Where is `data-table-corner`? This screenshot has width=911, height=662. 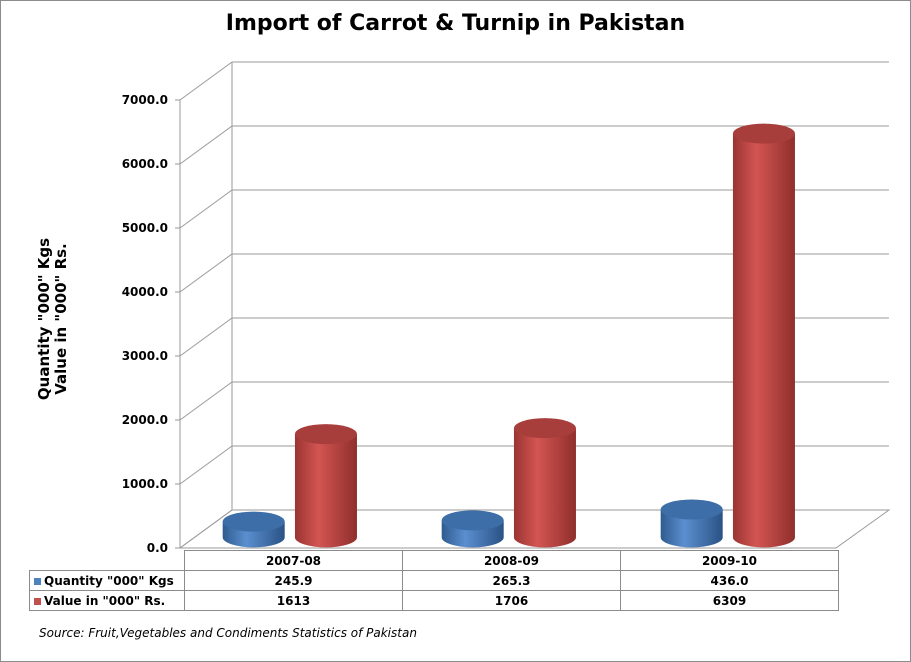
data-table-corner is located at coordinates (107, 560).